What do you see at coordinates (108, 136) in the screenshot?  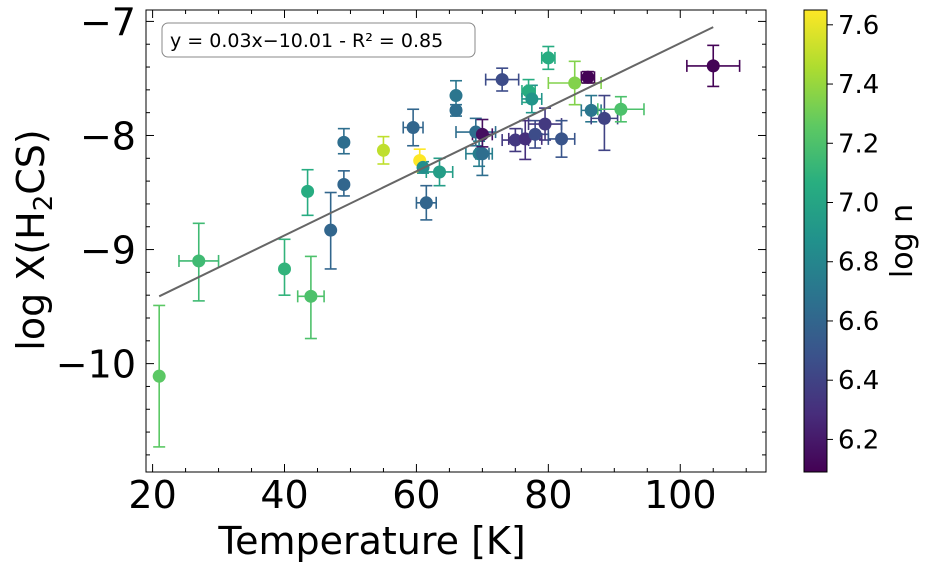 I see `y-tick-label: −8` at bounding box center [108, 136].